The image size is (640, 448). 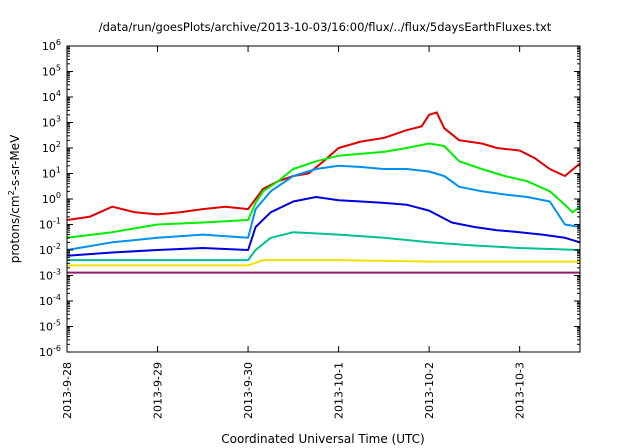 I want to click on y-tick-label: 10⁰, so click(x=51, y=198).